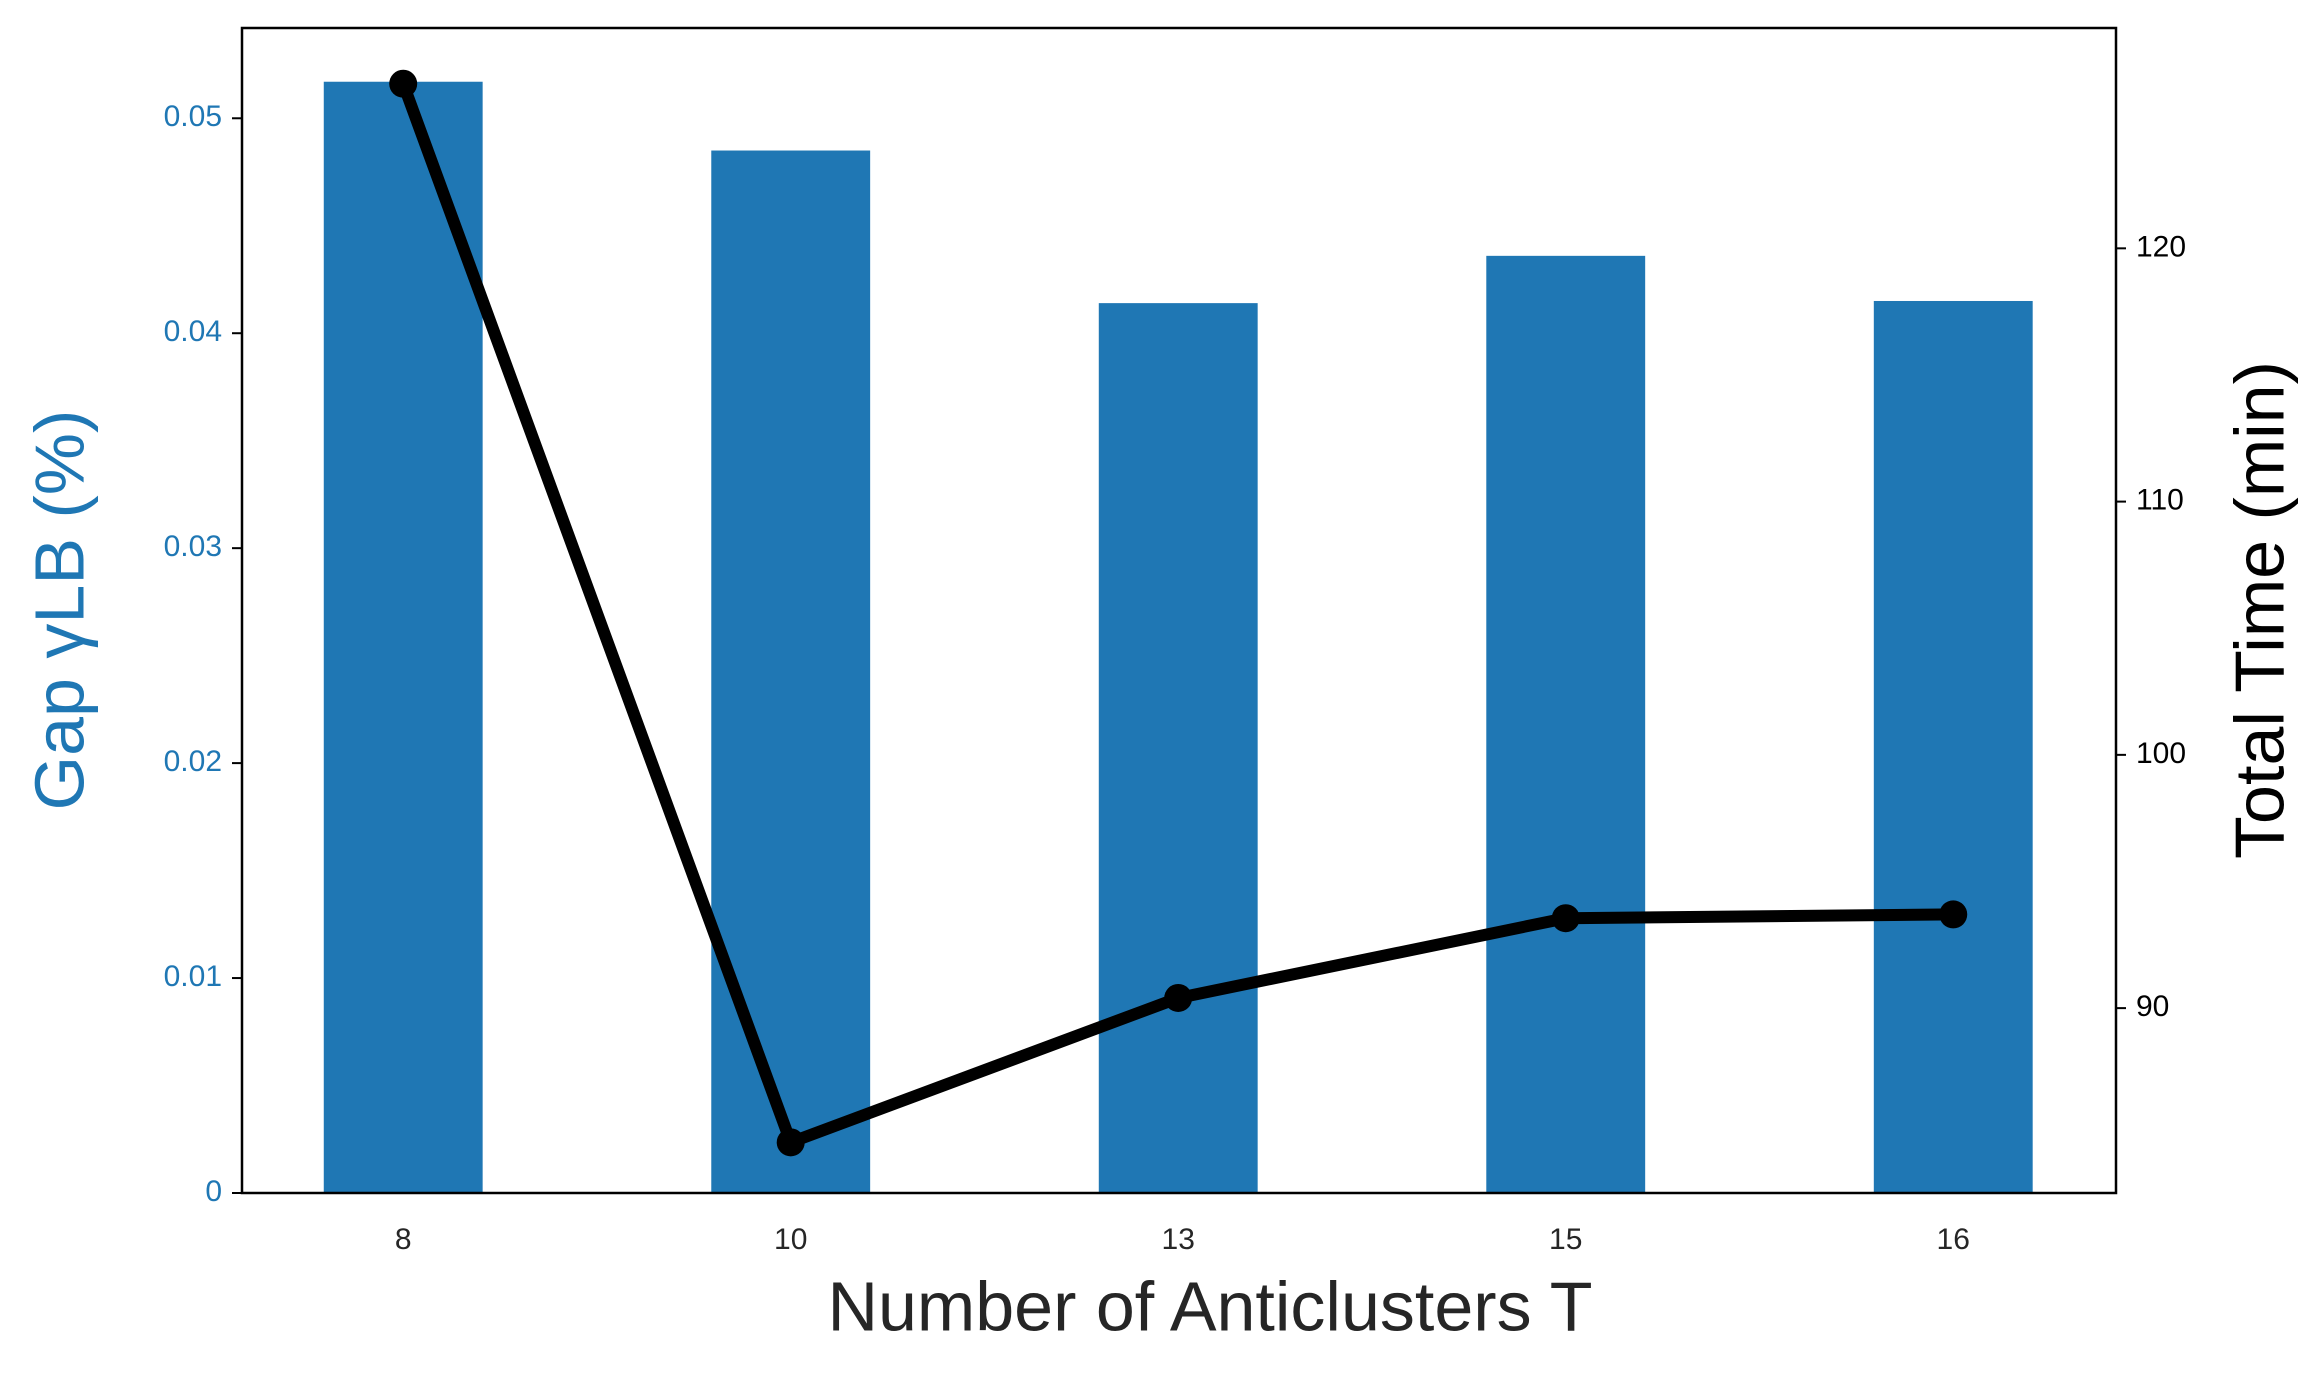 The width and height of the screenshot is (2322, 1373). I want to click on y2-tick-label: 110, so click(2160, 500).